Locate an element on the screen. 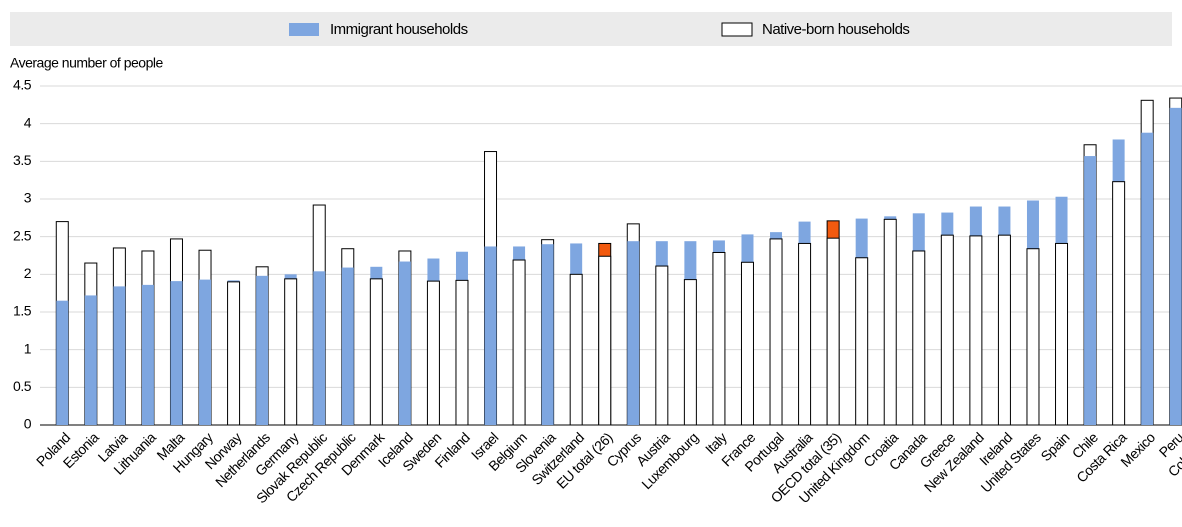  y-tick-label: 0 is located at coordinates (28, 424).